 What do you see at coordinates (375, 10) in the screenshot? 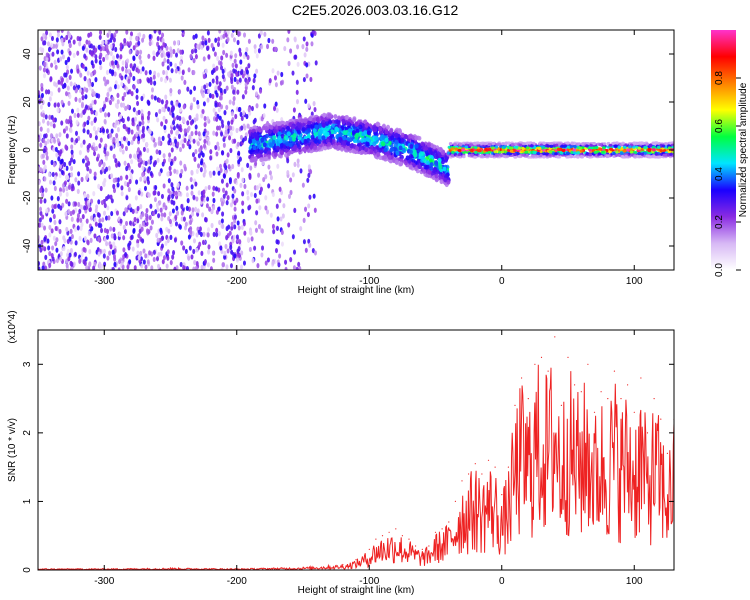
I see `chart-title: C2E5.2026.003.03.16.G12` at bounding box center [375, 10].